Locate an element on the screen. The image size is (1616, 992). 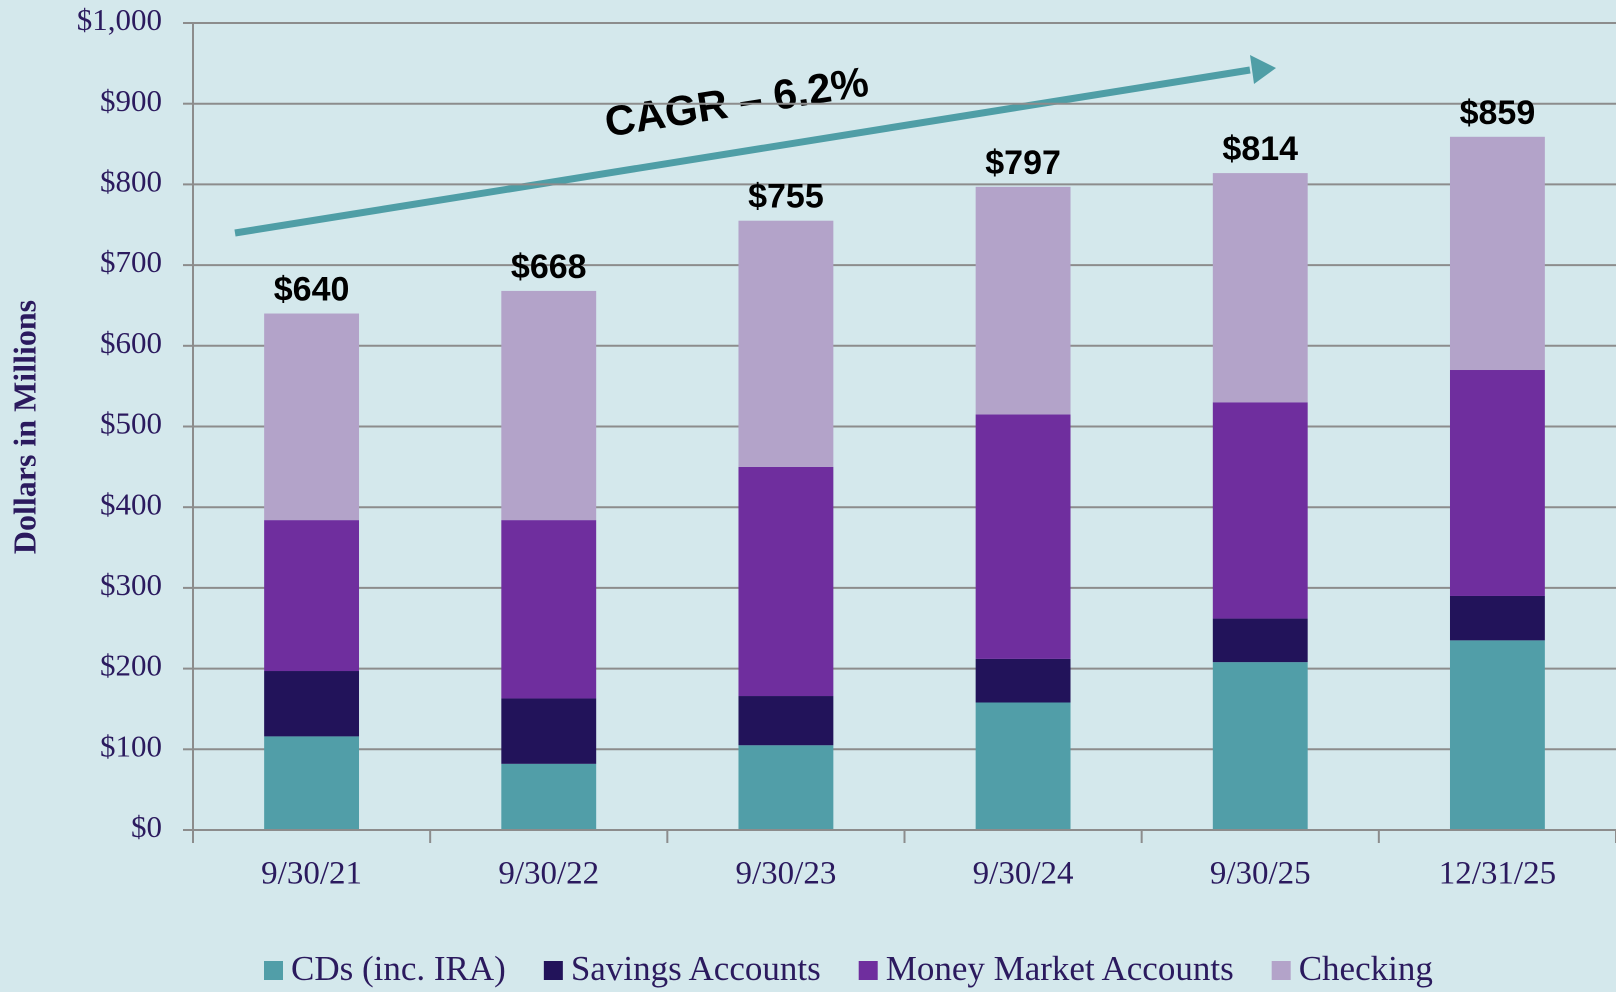
total-label: $797 is located at coordinates (1023, 163).